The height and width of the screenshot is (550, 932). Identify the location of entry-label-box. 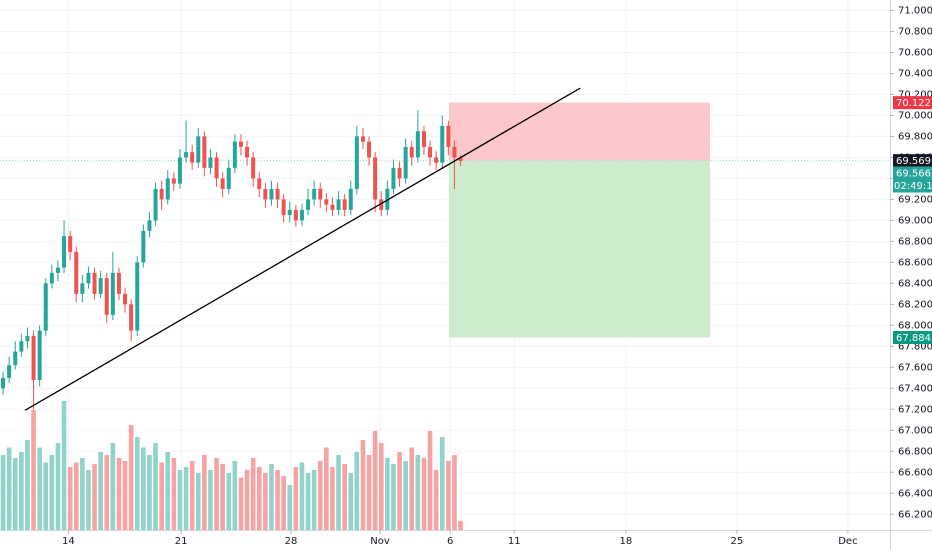
(912, 161).